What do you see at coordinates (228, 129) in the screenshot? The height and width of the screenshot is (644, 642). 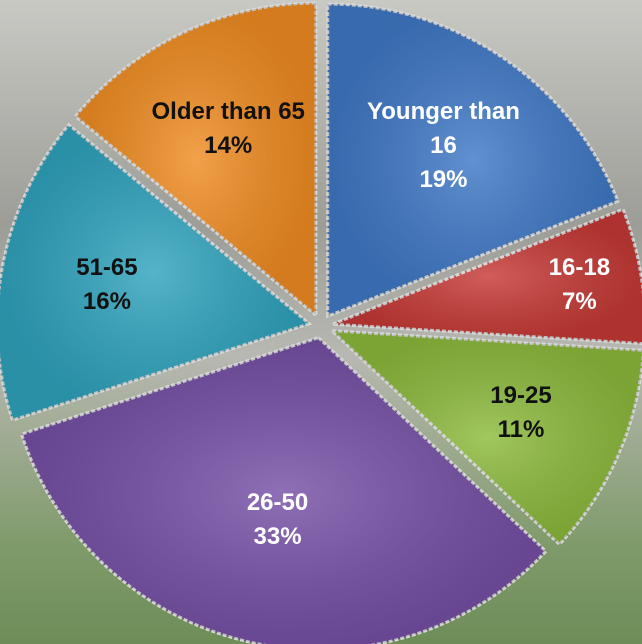 I see `slice-label: Older than 65 14%` at bounding box center [228, 129].